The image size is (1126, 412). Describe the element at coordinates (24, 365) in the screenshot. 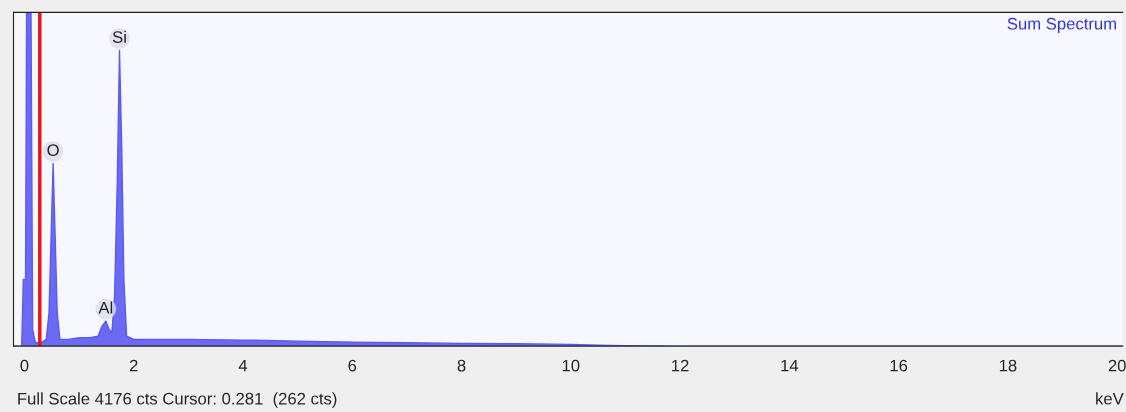

I see `x-tick-label: 0` at that location.